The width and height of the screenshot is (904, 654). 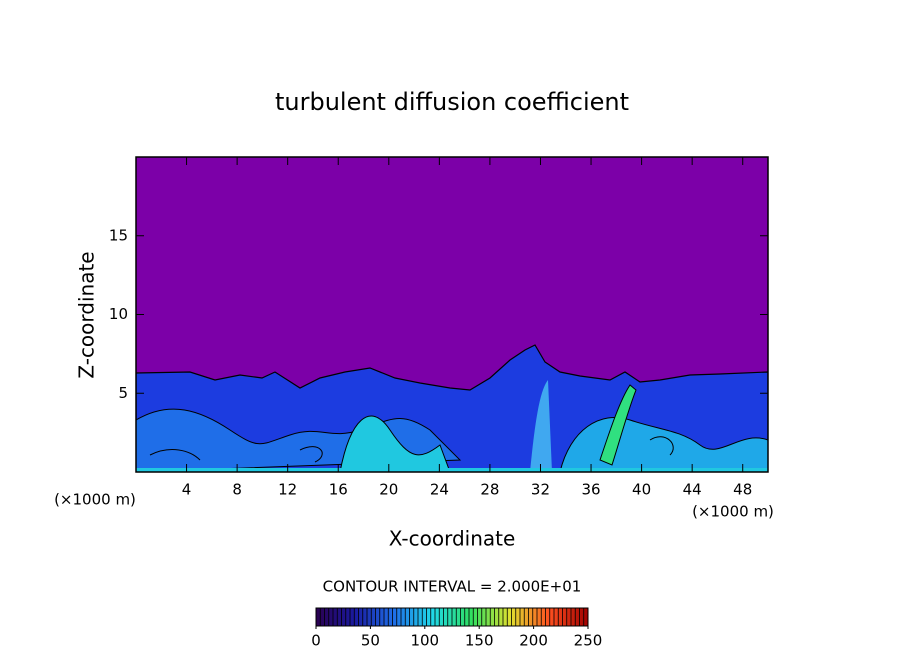 What do you see at coordinates (452, 102) in the screenshot?
I see `chart-title: turbulent diffusion coefficient` at bounding box center [452, 102].